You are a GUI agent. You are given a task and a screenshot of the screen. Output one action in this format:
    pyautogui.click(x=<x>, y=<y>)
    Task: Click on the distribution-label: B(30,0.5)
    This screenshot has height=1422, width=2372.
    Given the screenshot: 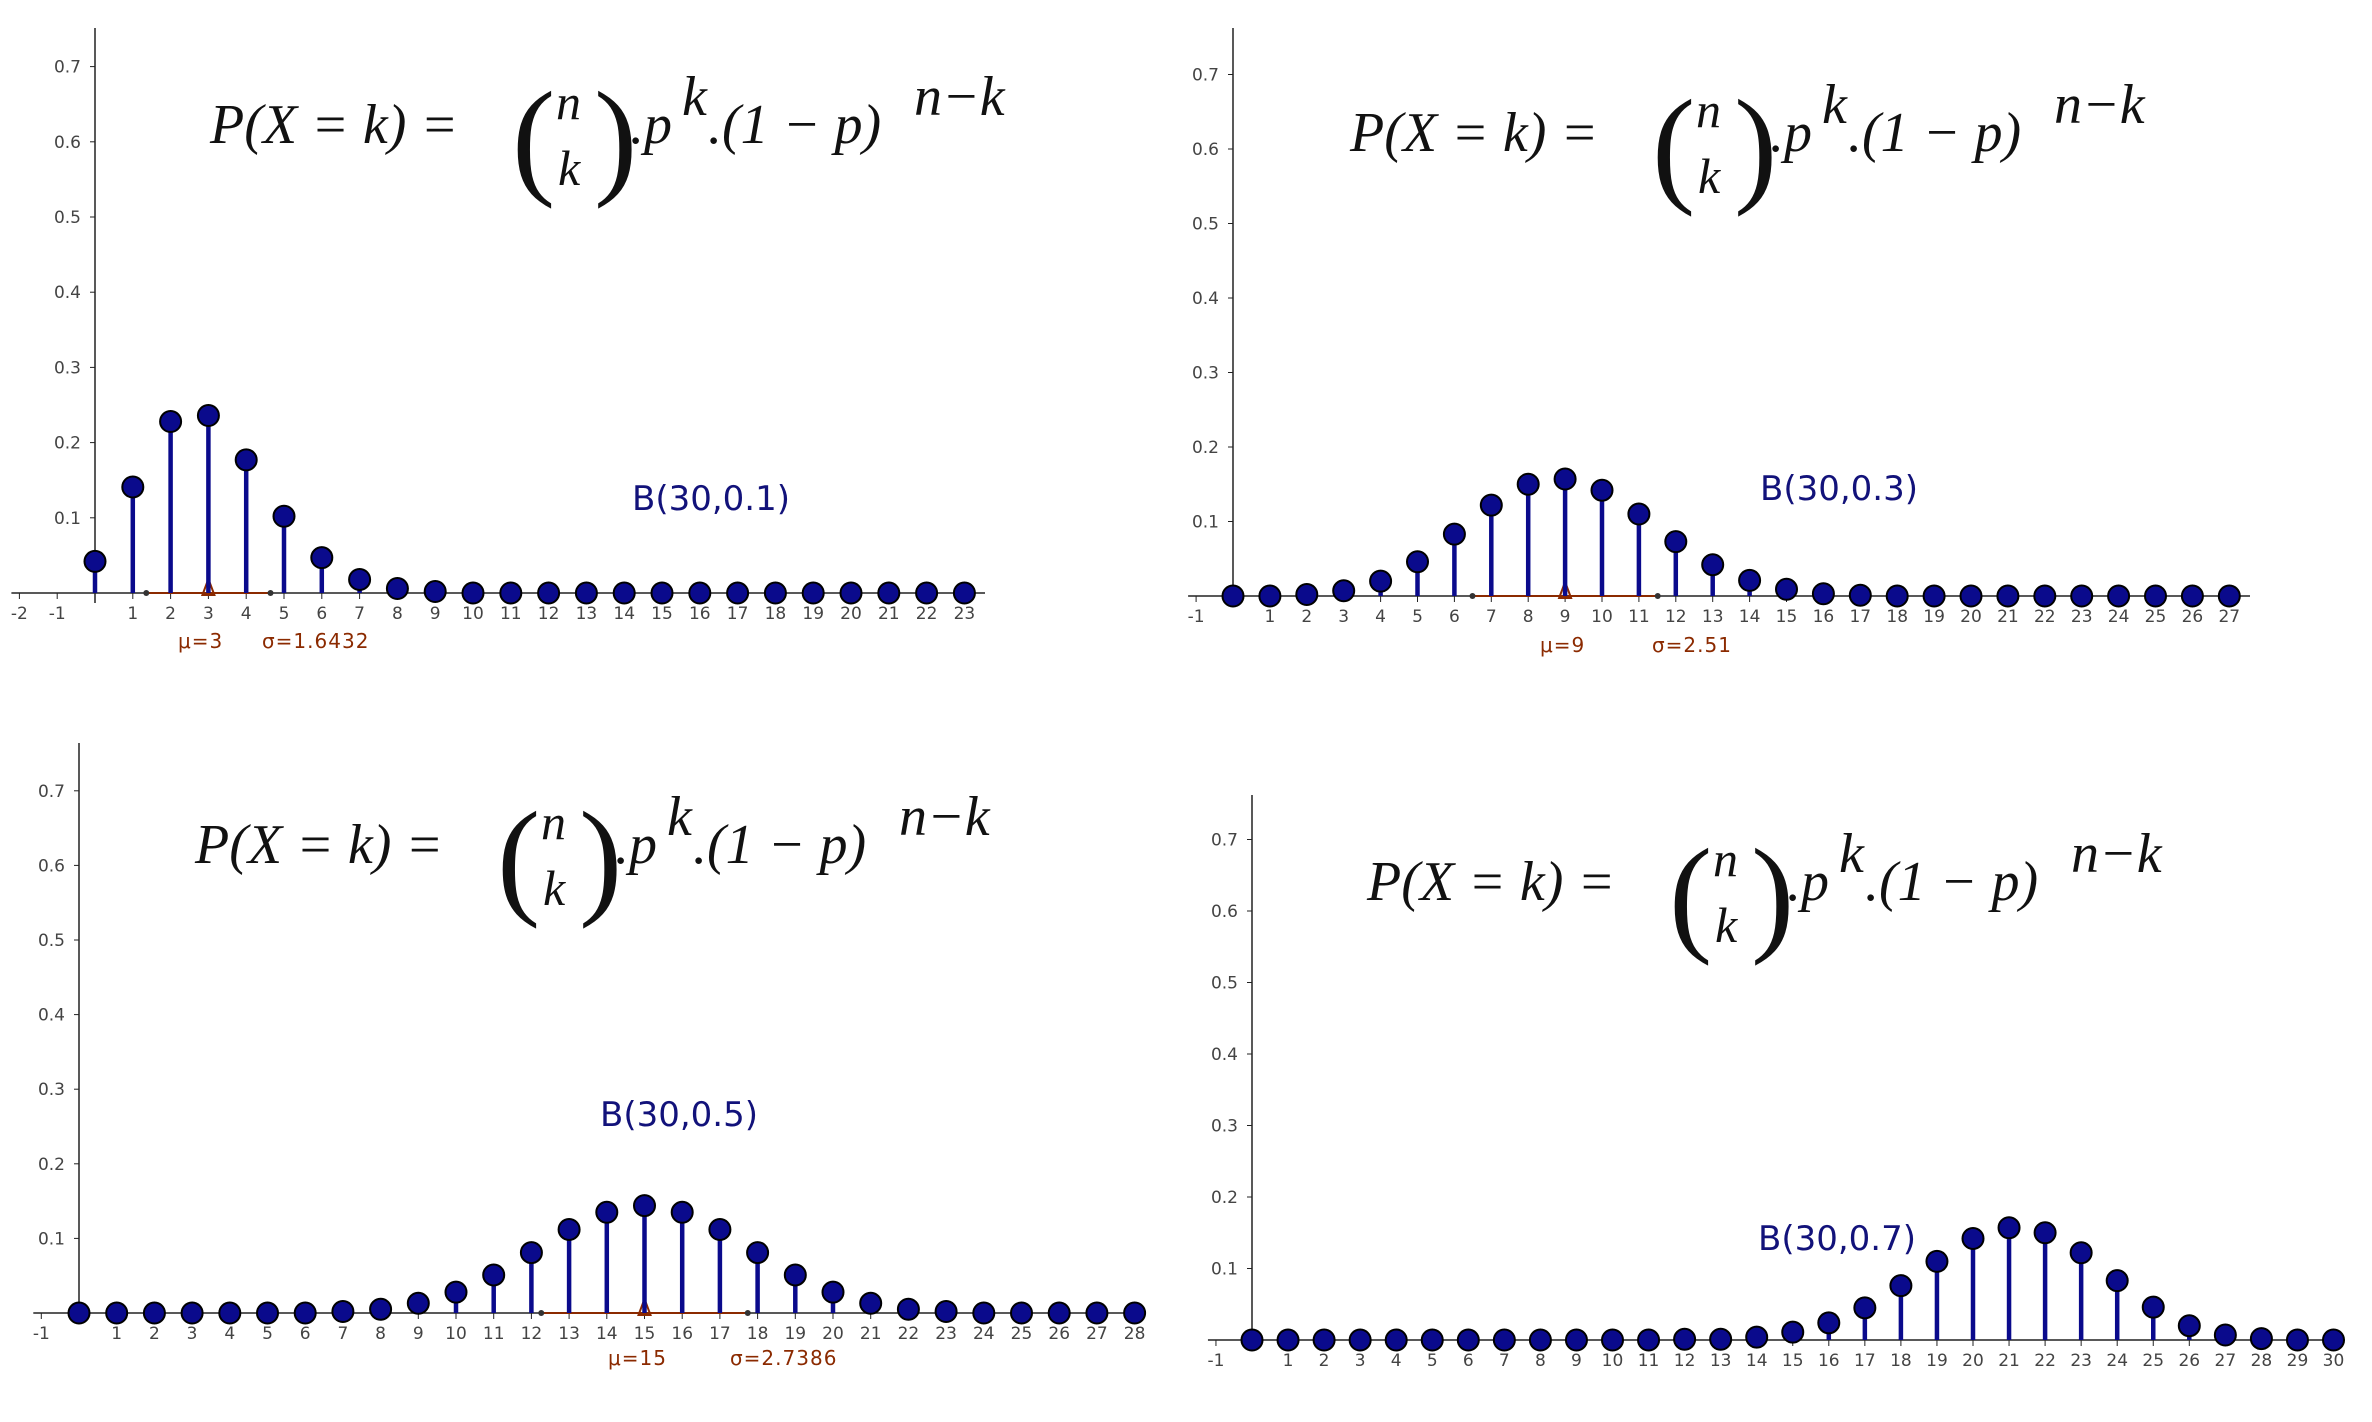 What is the action you would take?
    pyautogui.click(x=679, y=1115)
    